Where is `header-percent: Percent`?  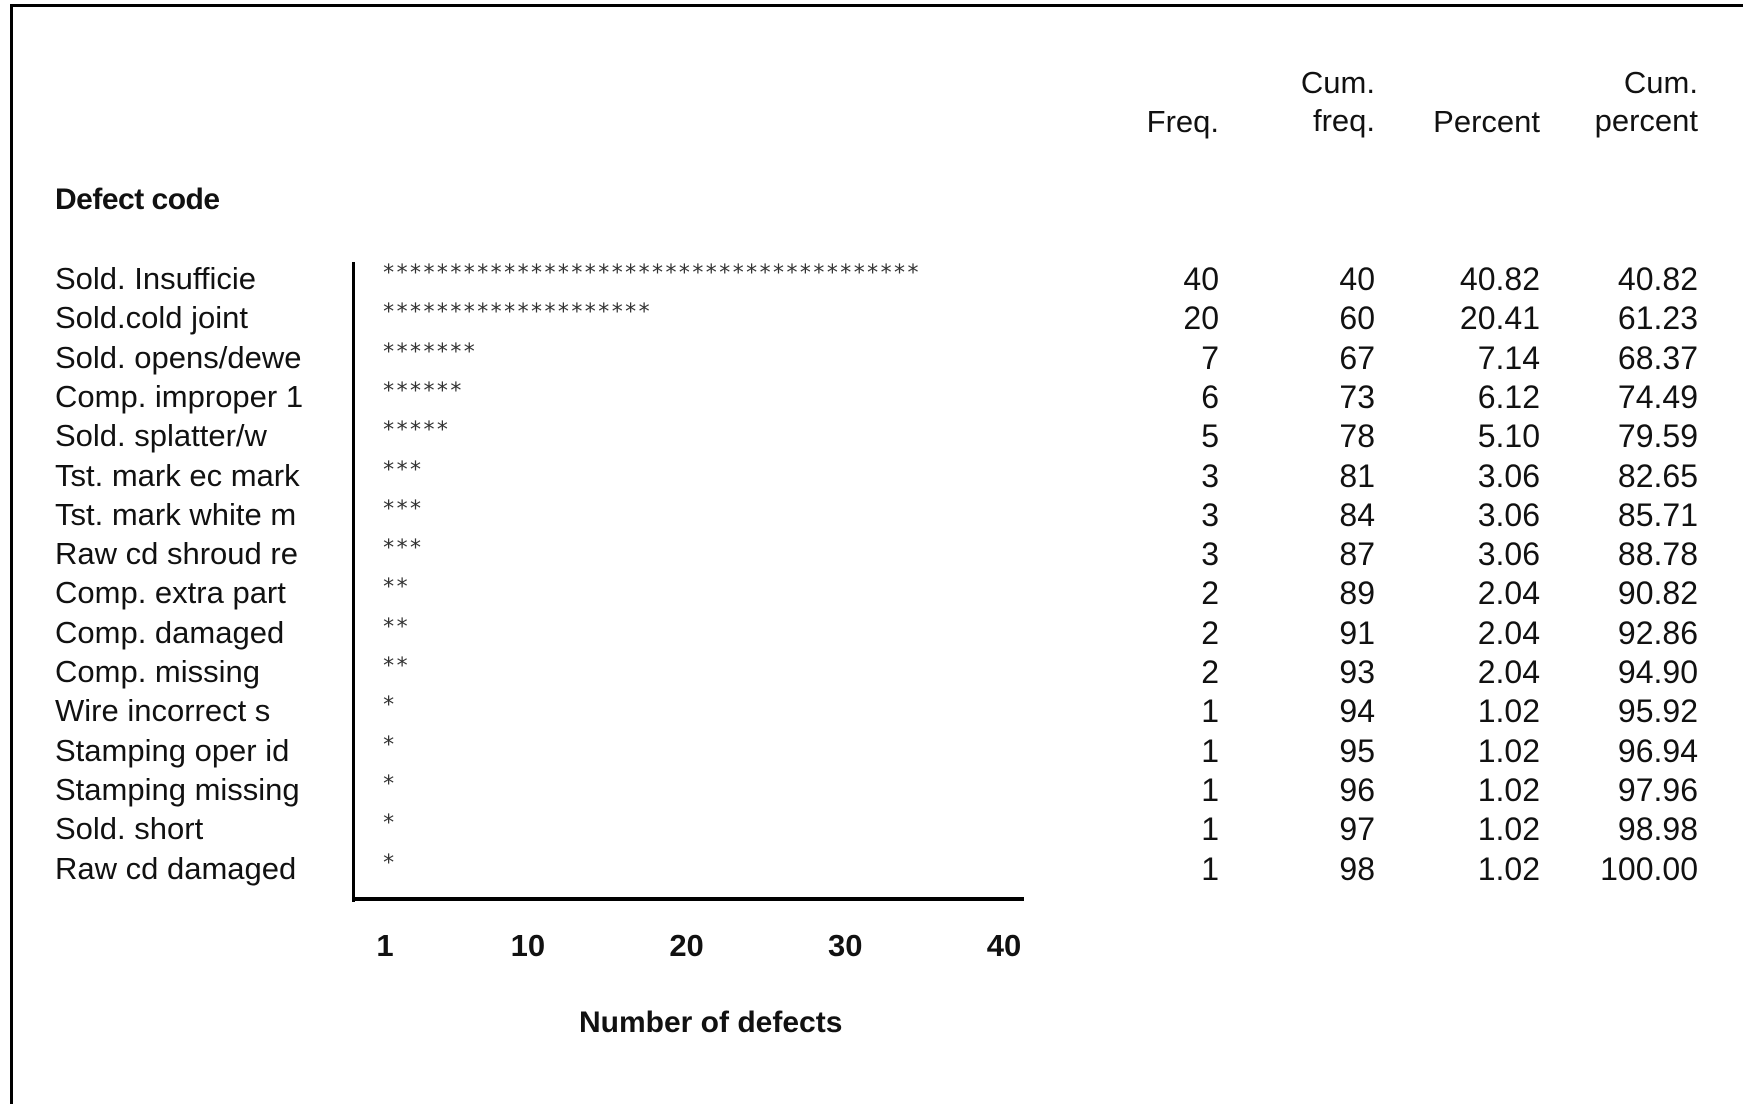
header-percent: Percent is located at coordinates (1486, 122).